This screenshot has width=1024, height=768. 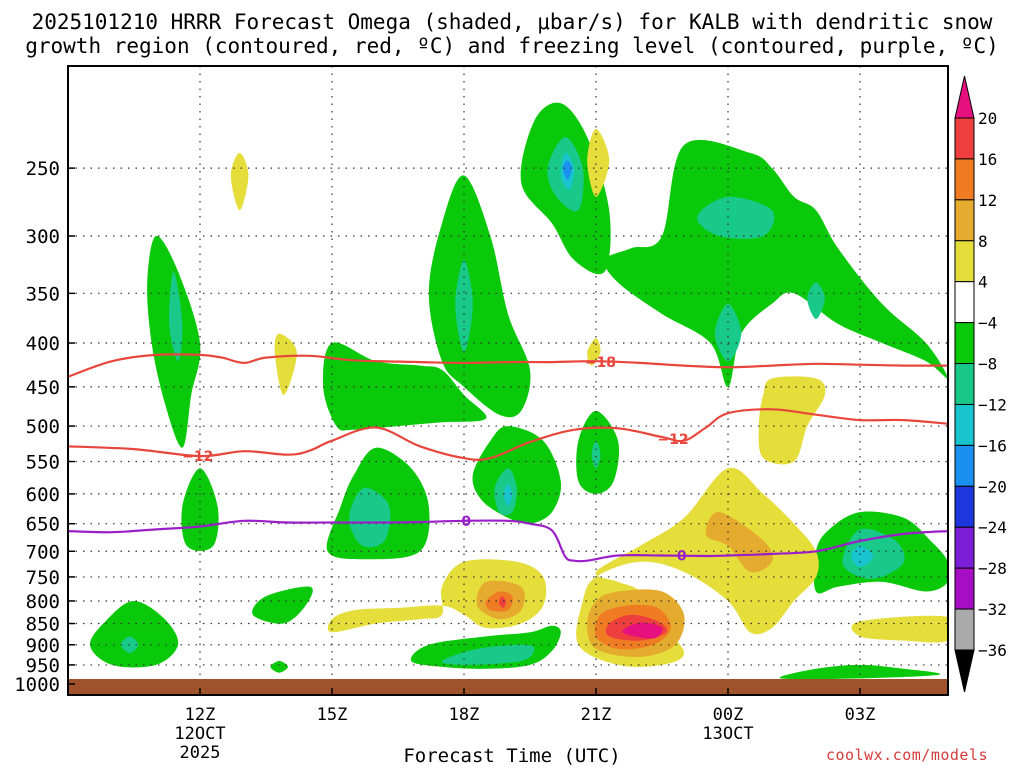 What do you see at coordinates (508, 541) in the screenshot?
I see `freezing-level-contour` at bounding box center [508, 541].